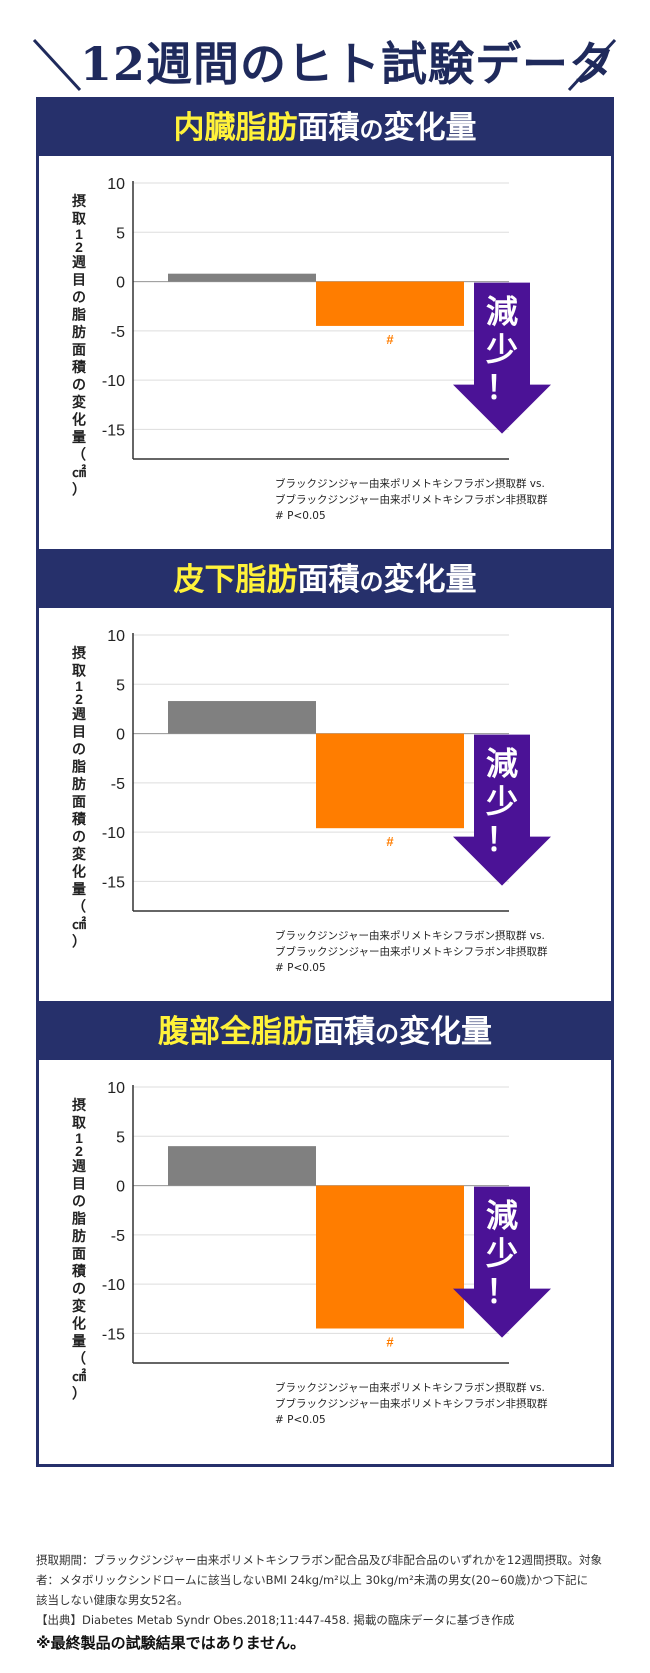 This screenshot has height=1673, width=650. What do you see at coordinates (328, 128) in the screenshot?
I see `chart-title-rest: 面積` at bounding box center [328, 128].